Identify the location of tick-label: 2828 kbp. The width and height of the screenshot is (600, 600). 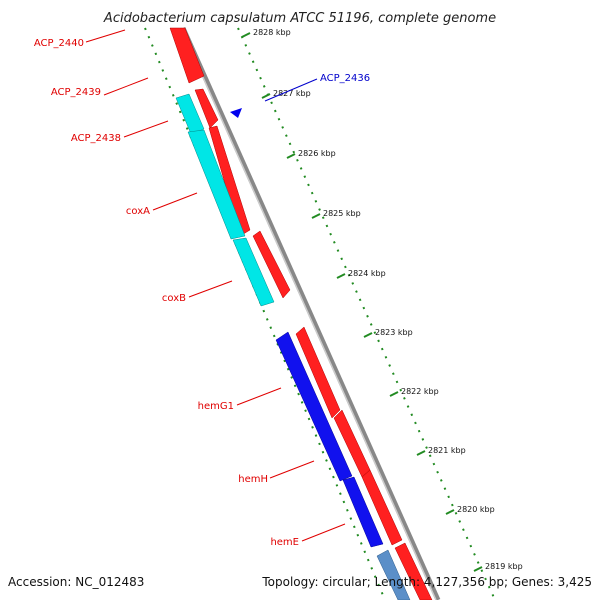
(272, 32).